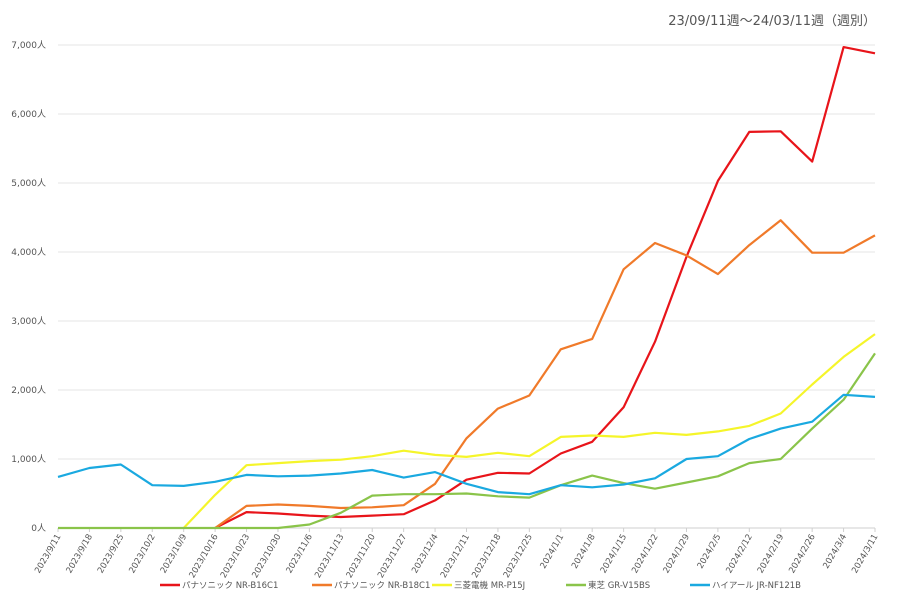 This screenshot has width=900, height=604. Describe the element at coordinates (392, 556) in the screenshot. I see `x-tick-label: 2023/11/27` at that location.